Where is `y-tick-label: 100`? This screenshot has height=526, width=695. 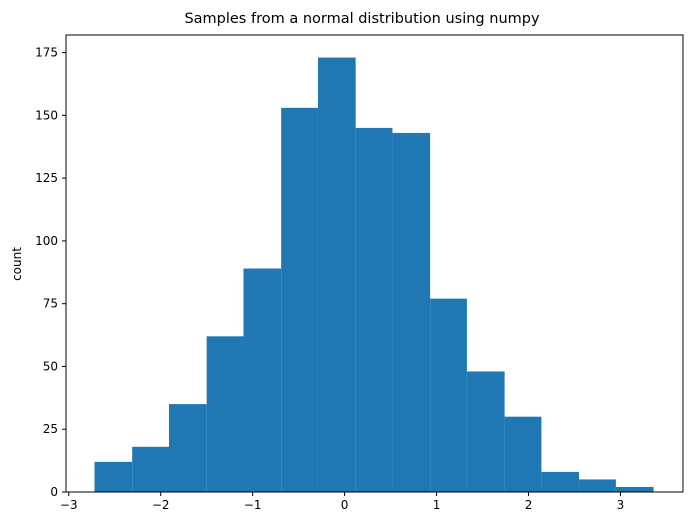
y-tick-label: 100 is located at coordinates (46, 241).